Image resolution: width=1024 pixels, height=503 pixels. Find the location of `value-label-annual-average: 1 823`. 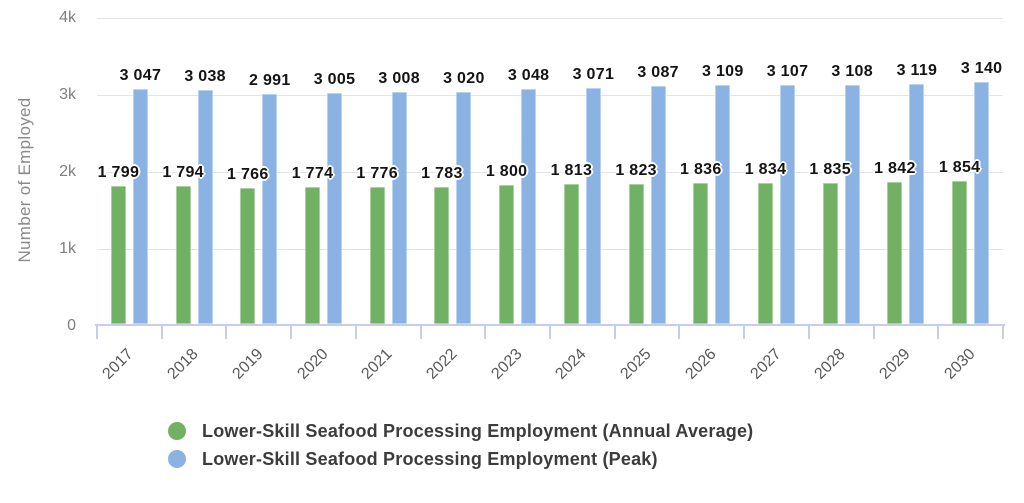

value-label-annual-average: 1 823 is located at coordinates (636, 170).